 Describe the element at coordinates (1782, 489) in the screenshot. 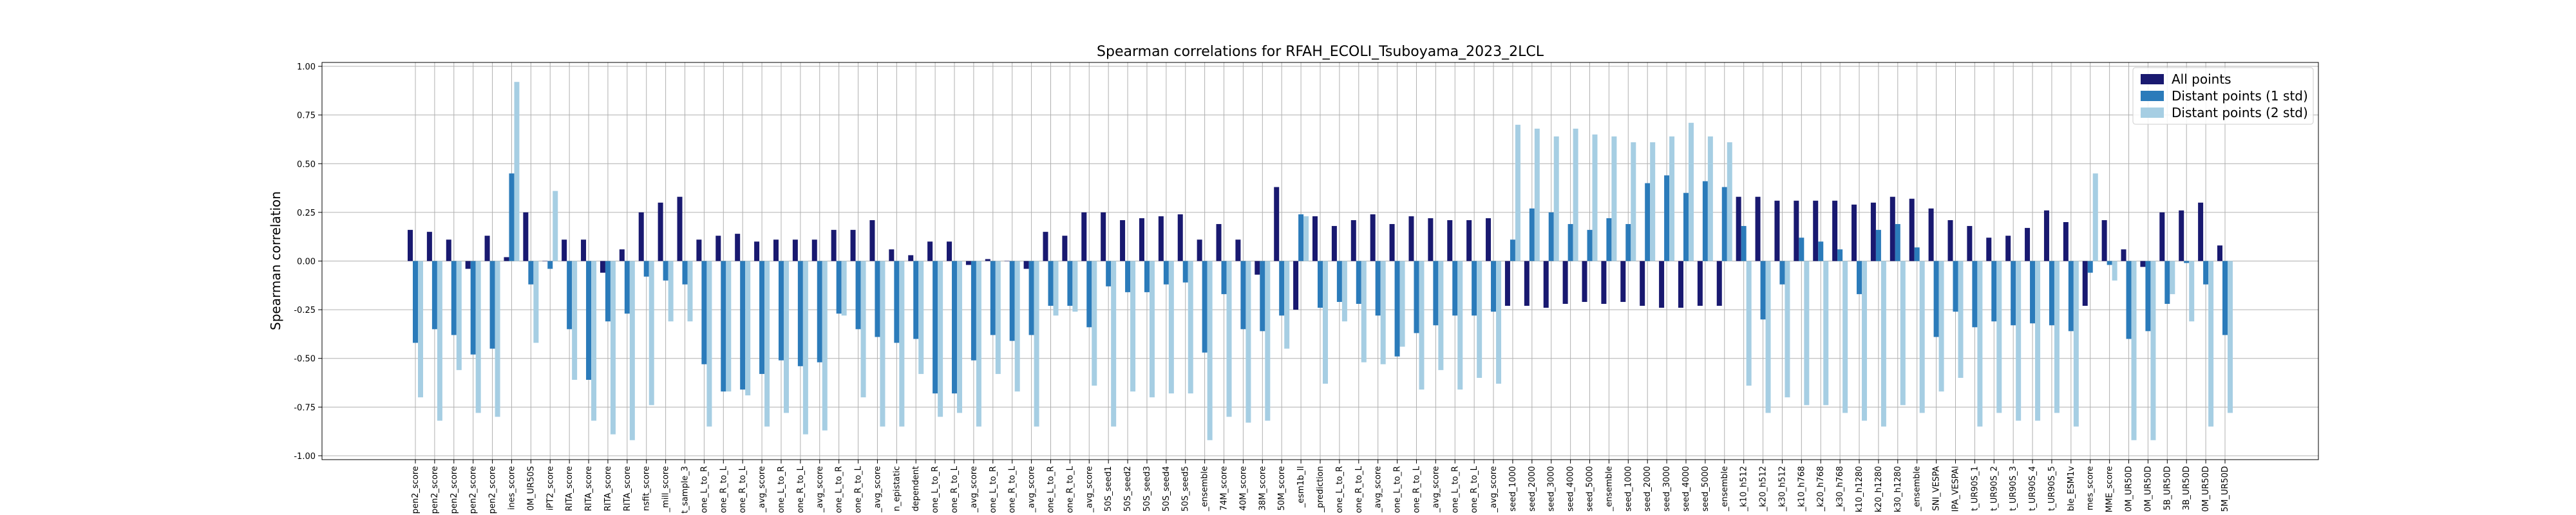

I see `x-tick-label: _k30_h512` at that location.